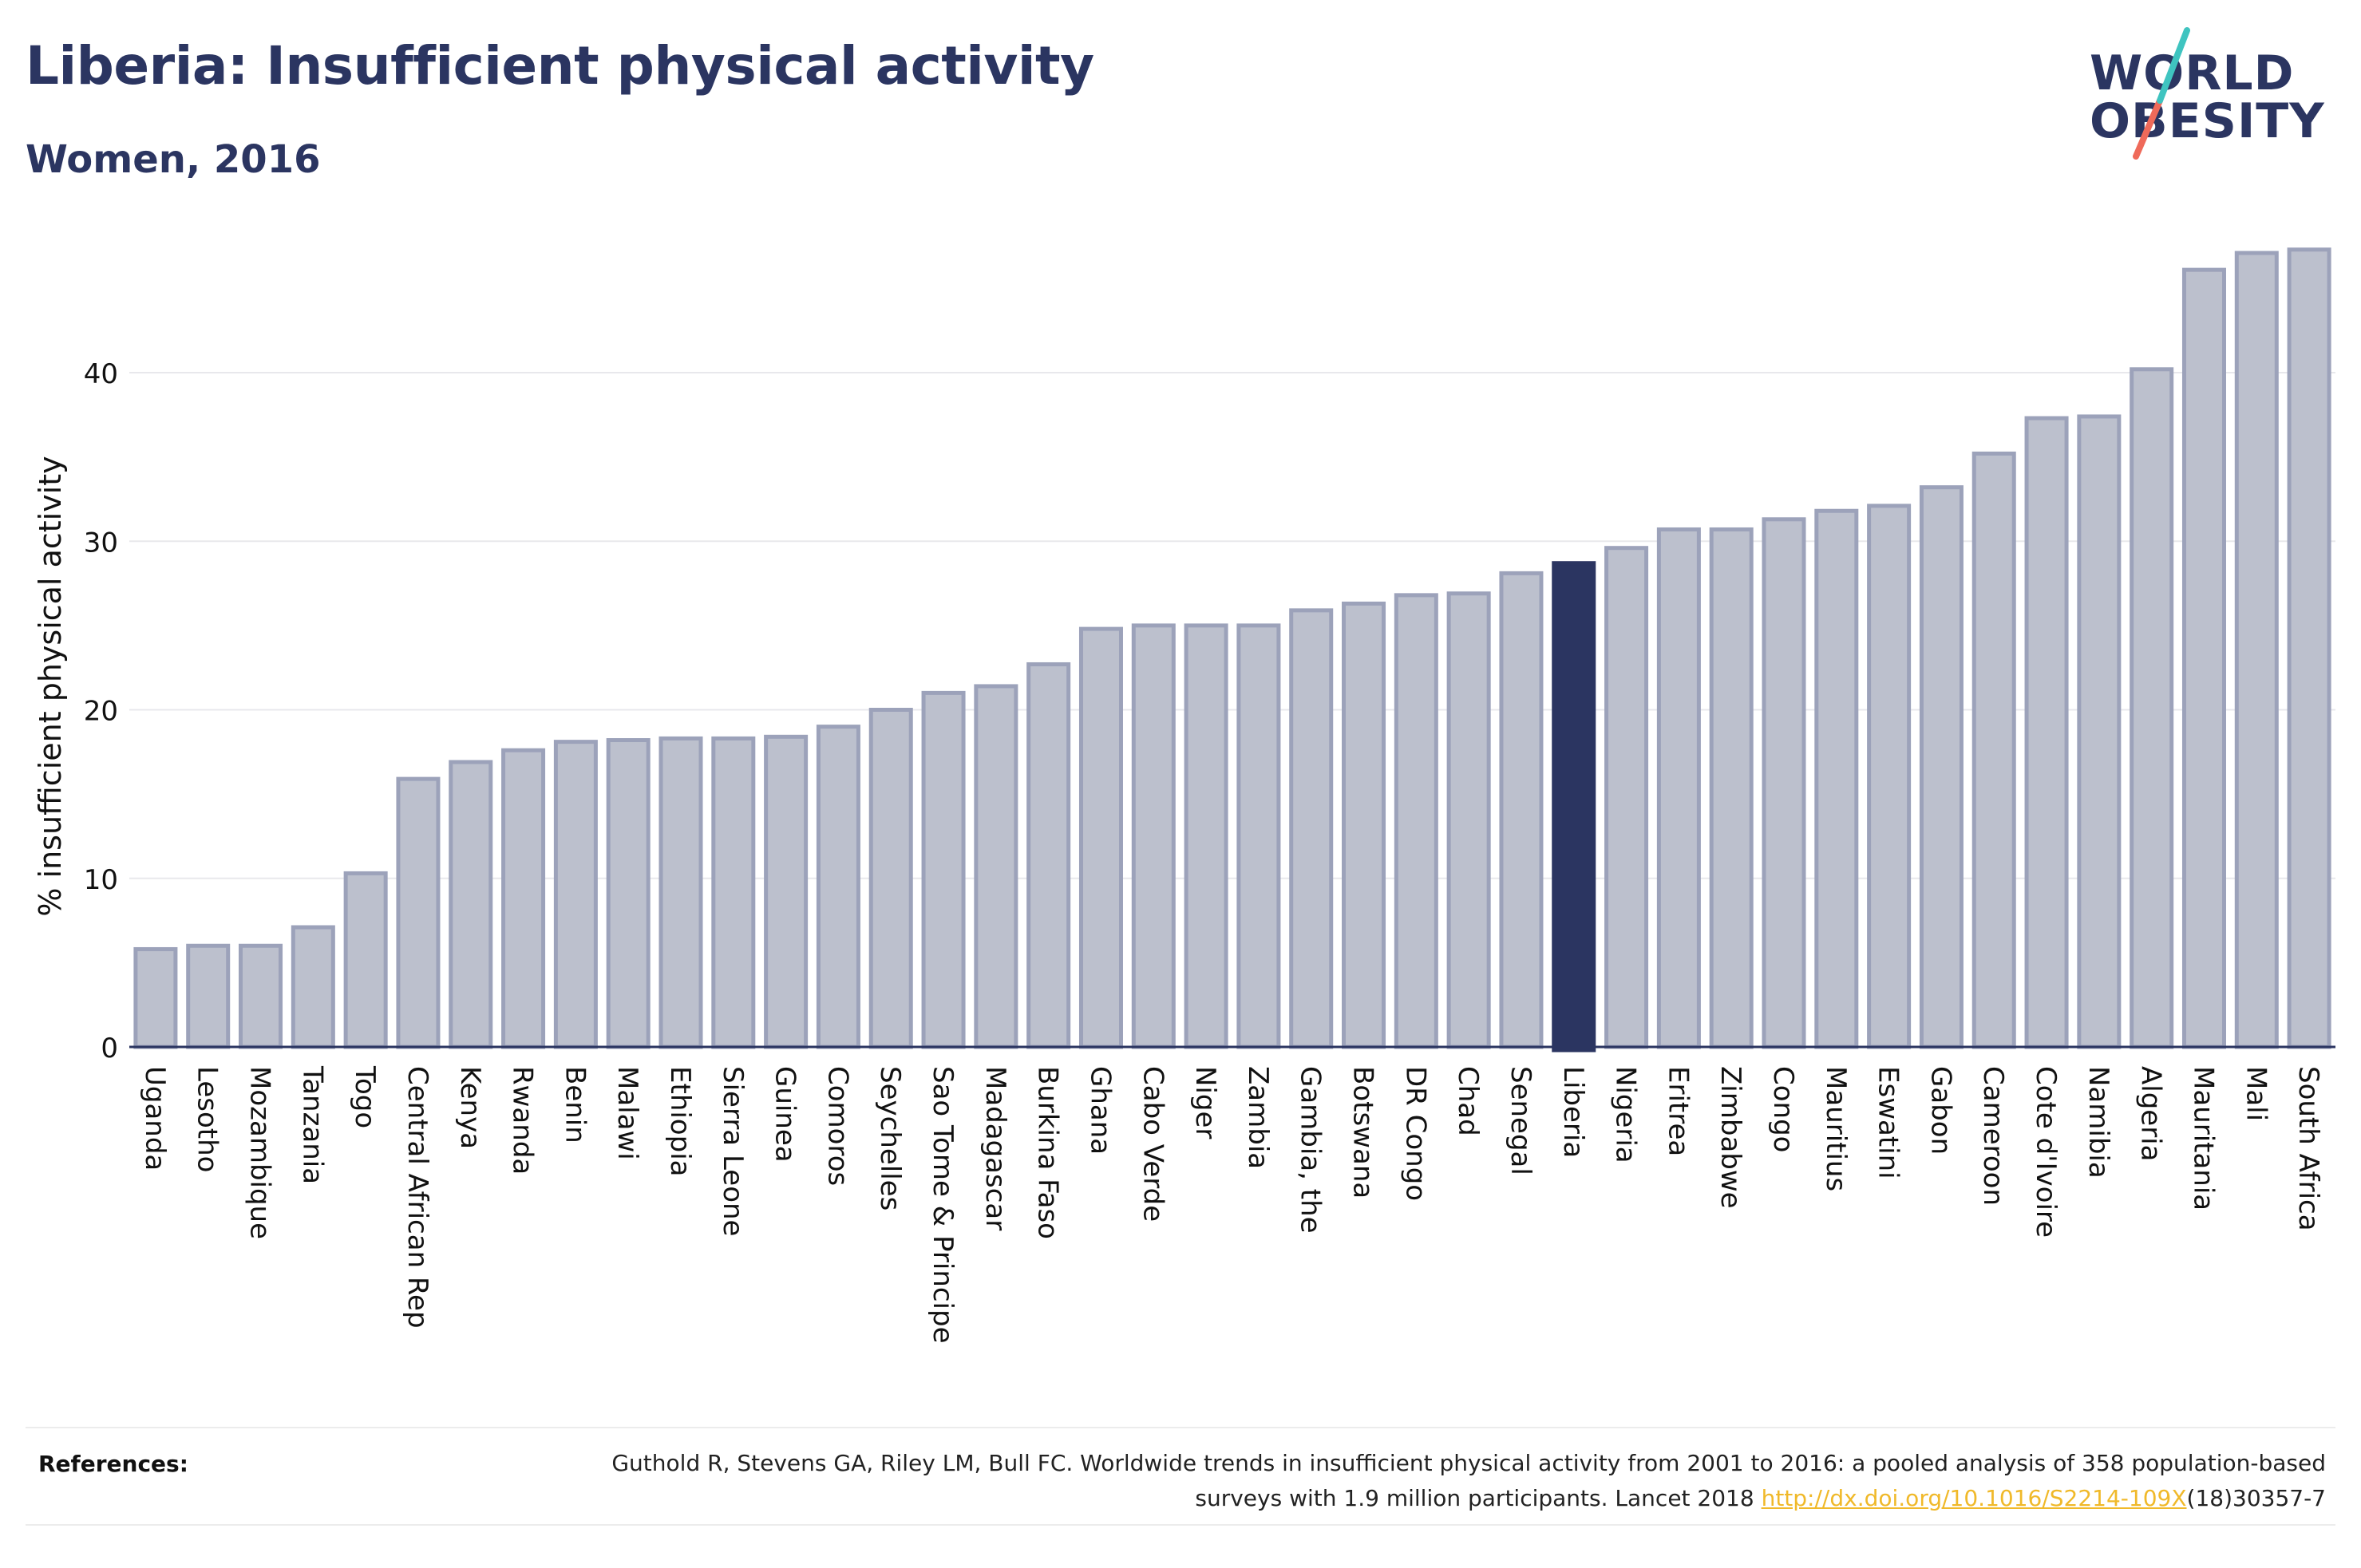 This screenshot has height=1568, width=2361. What do you see at coordinates (680, 1121) in the screenshot?
I see `x-tick-label: Ethiopia` at bounding box center [680, 1121].